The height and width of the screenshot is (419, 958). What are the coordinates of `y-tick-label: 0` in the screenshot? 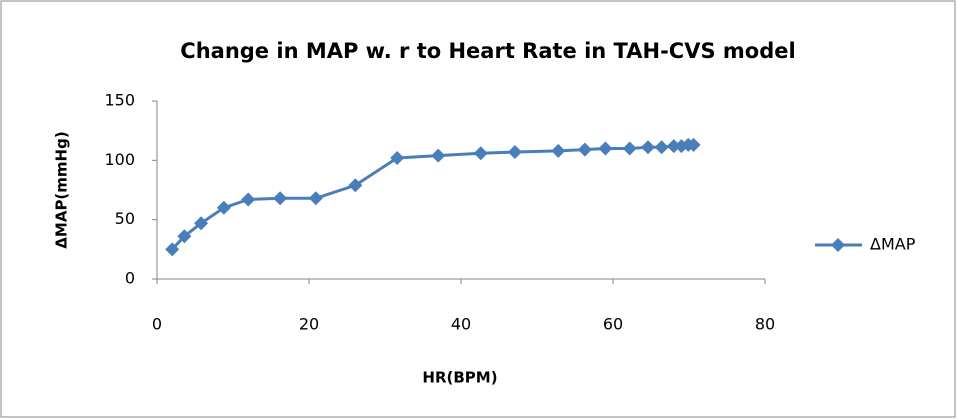 It's located at (130, 278).